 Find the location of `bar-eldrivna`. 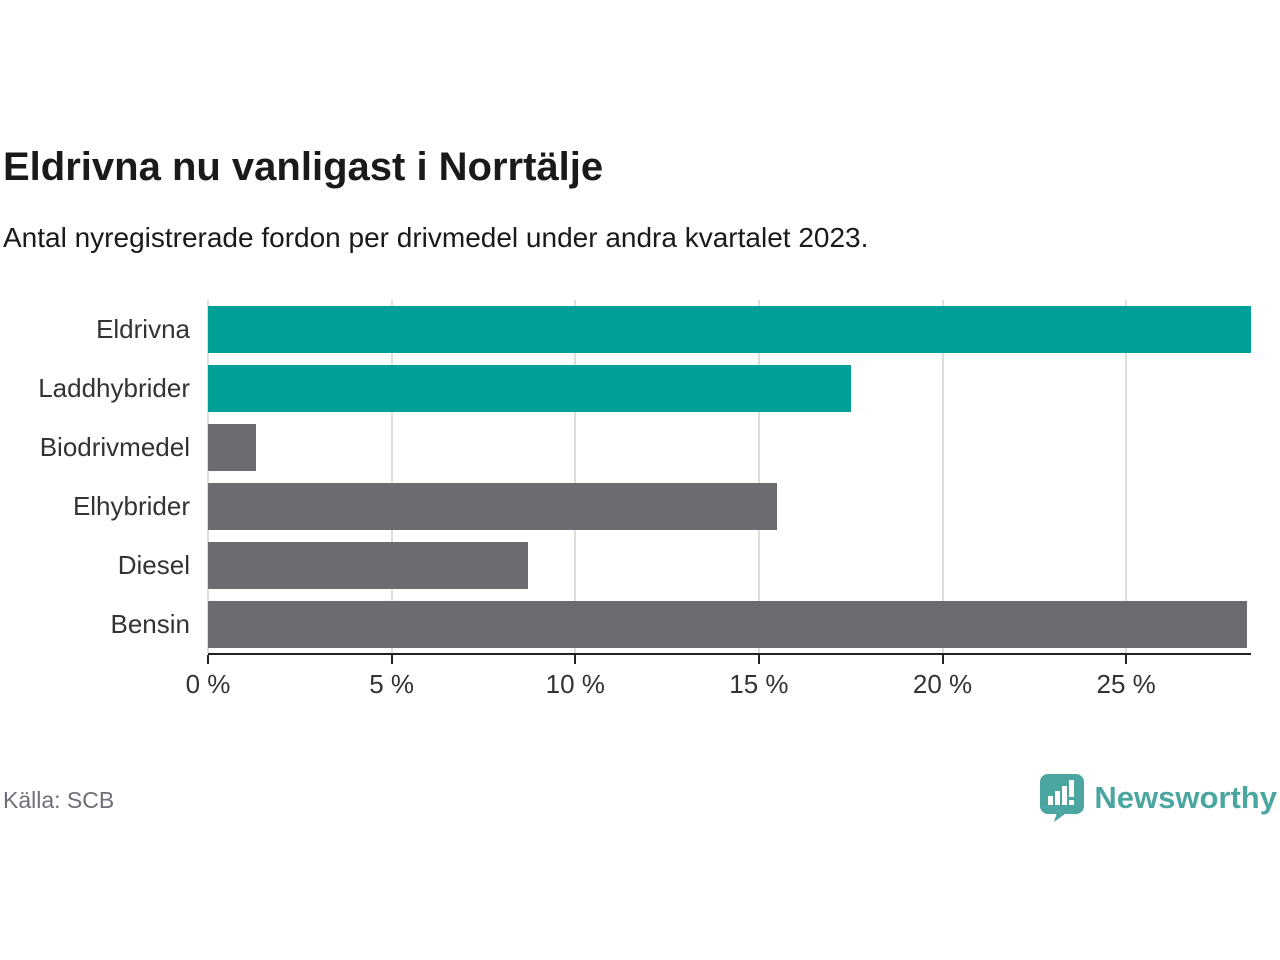

bar-eldrivna is located at coordinates (729, 329).